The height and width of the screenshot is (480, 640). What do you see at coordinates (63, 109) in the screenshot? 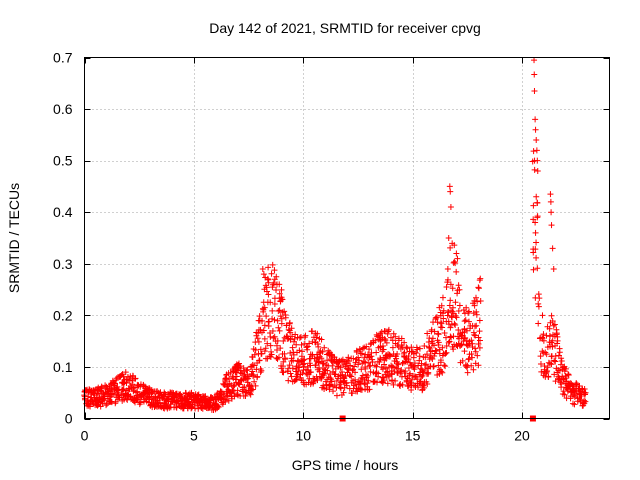
I see `y-tick-label: 0.6` at bounding box center [63, 109].